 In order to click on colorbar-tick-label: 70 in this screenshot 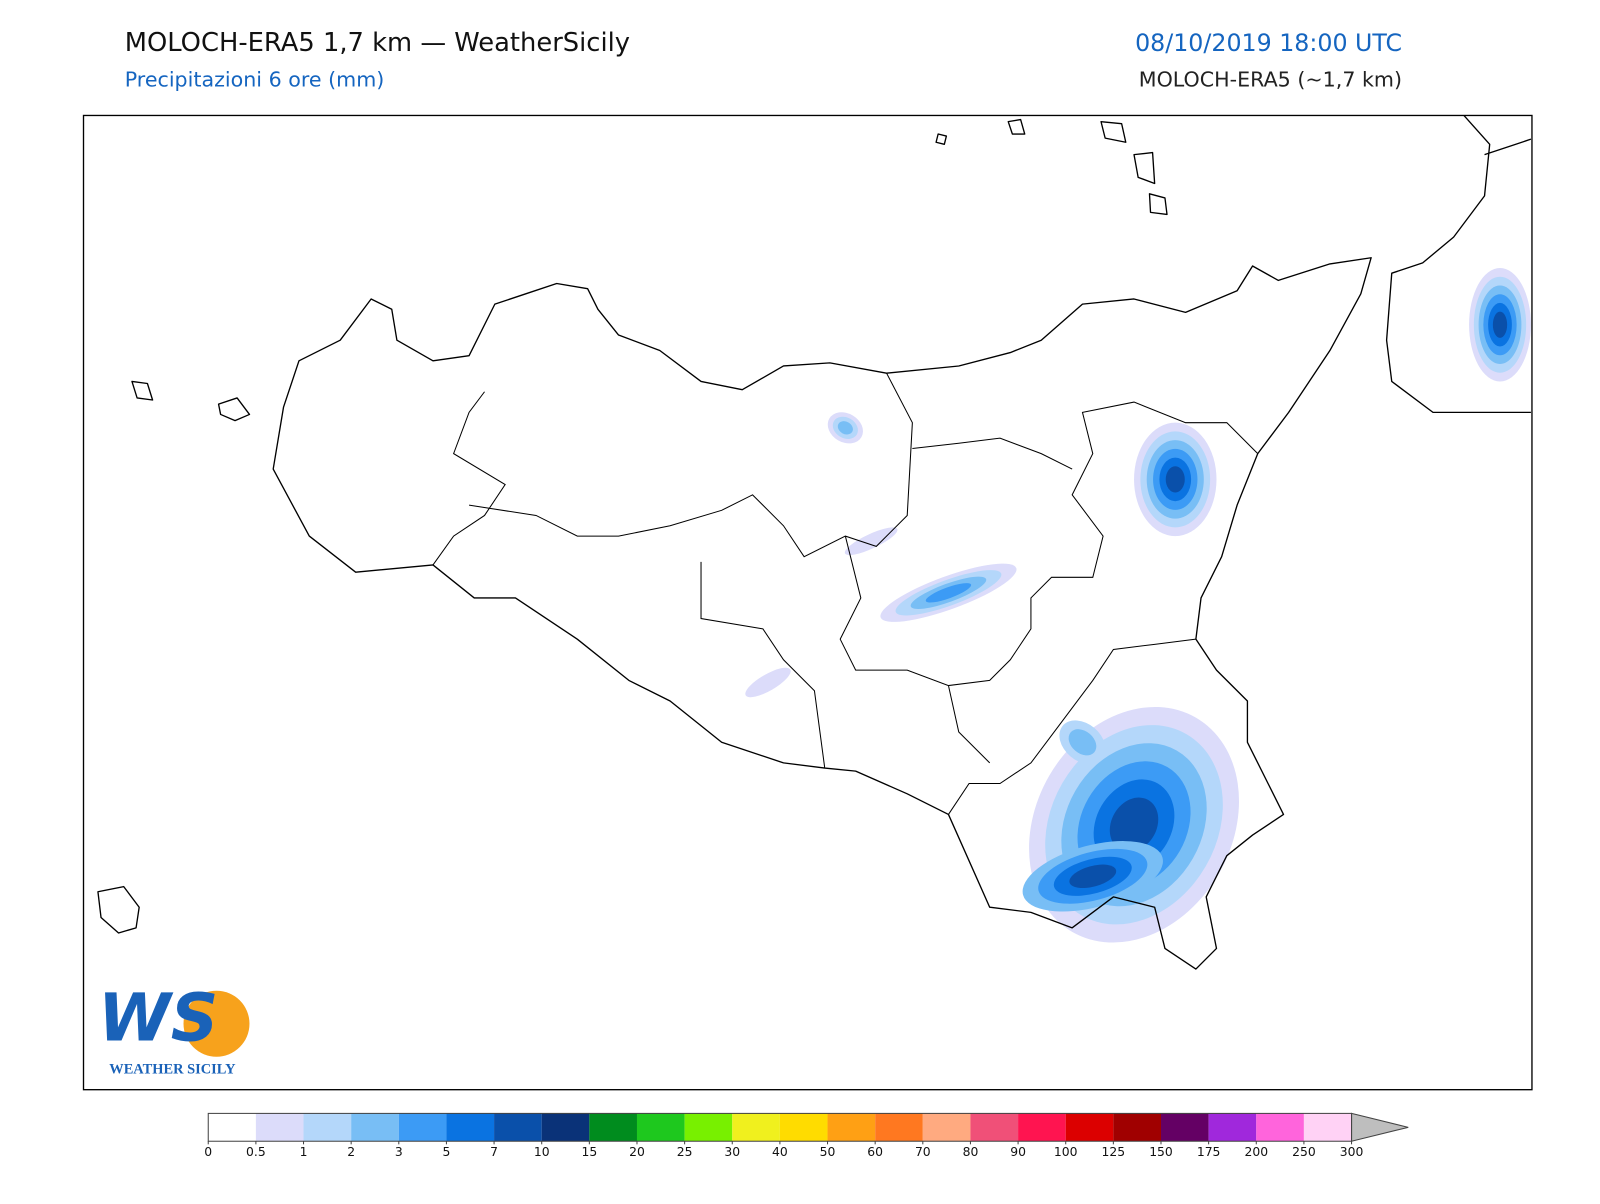, I will do `click(923, 1152)`.